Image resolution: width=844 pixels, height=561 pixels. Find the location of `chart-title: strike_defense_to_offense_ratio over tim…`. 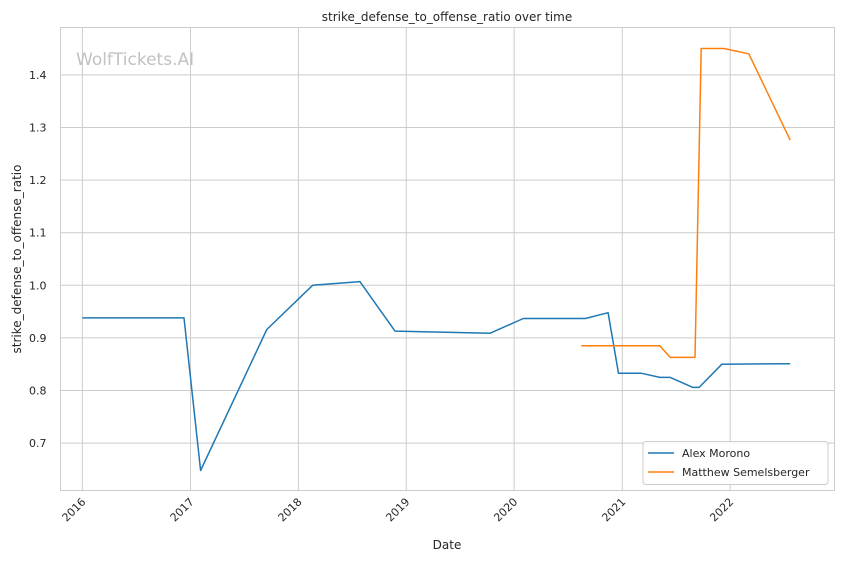

chart-title: strike_defense_to_offense_ratio over tim… is located at coordinates (447, 17).